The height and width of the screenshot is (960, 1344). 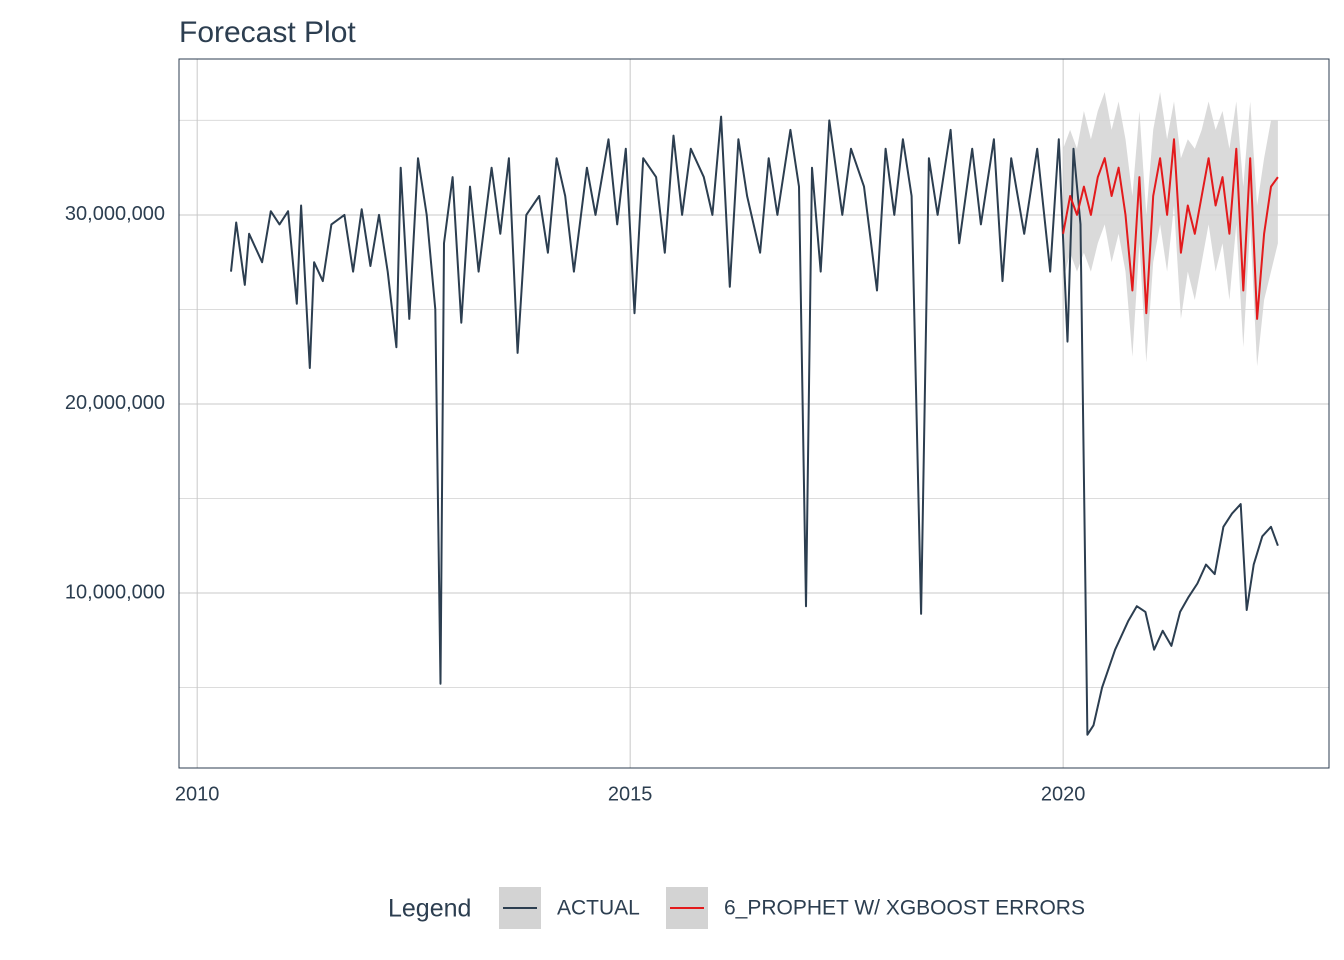 What do you see at coordinates (115, 592) in the screenshot?
I see `y-tick-label: 10,000,000` at bounding box center [115, 592].